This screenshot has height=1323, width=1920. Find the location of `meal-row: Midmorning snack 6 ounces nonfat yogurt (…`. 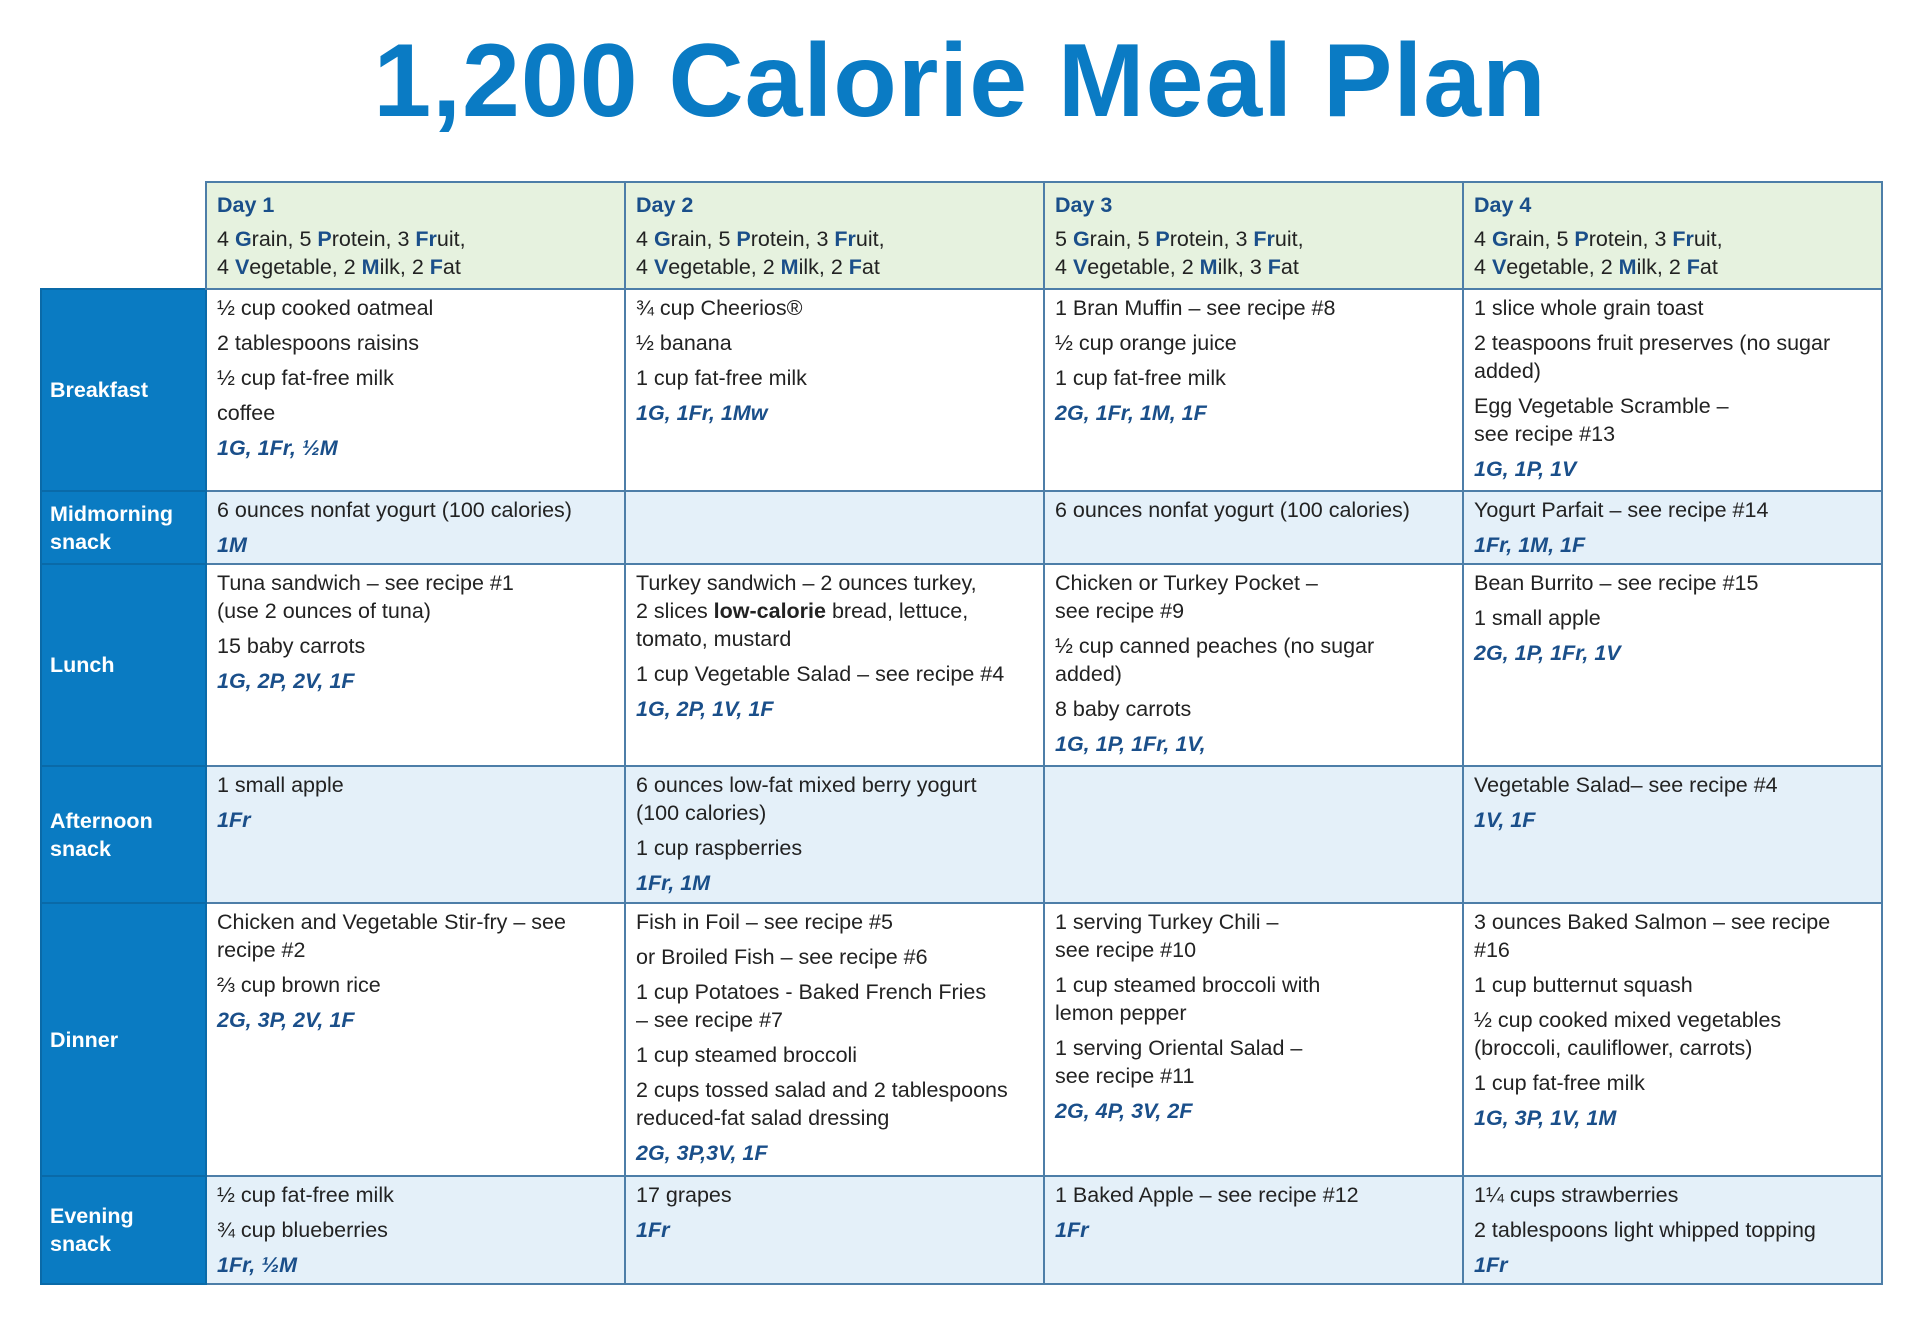

meal-row: Midmorning snack 6 ounces nonfat yogurt (… is located at coordinates (961, 527).